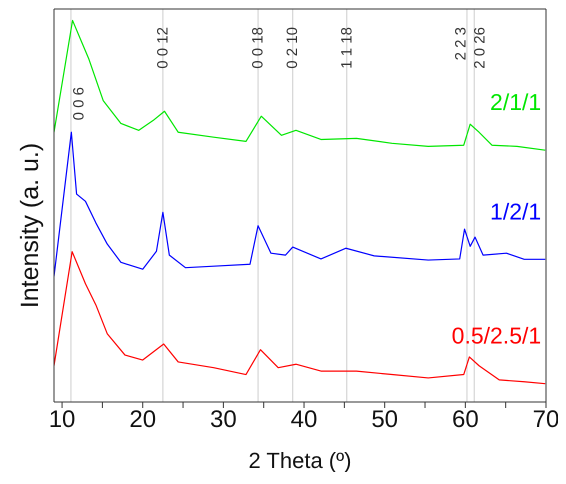 This screenshot has width=566, height=484. What do you see at coordinates (30, 225) in the screenshot?
I see `y-axis-title: Intensity (a. u.)` at bounding box center [30, 225].